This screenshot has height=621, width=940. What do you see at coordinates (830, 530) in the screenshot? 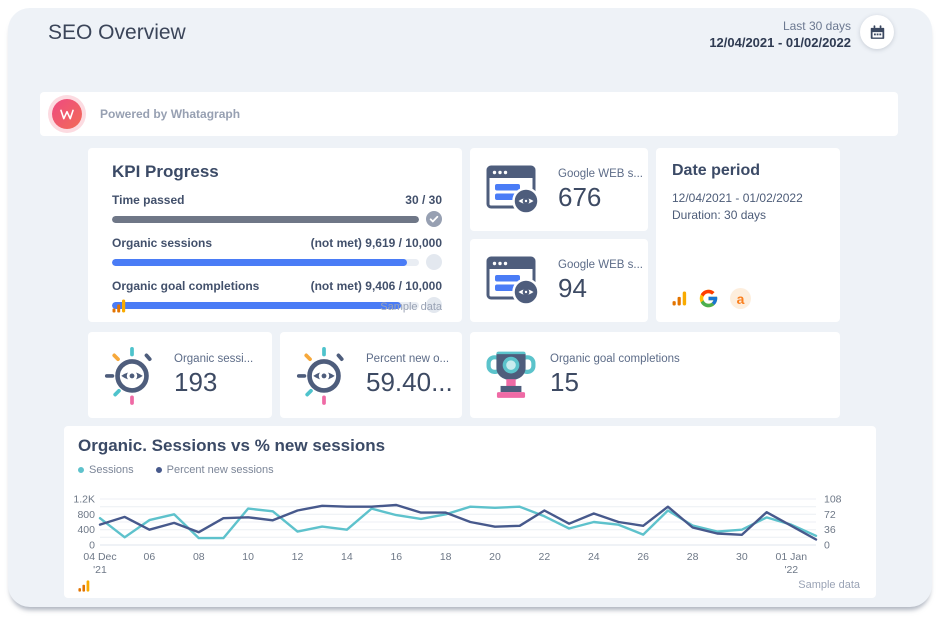
I see `right-axis-tick: 36` at bounding box center [830, 530].